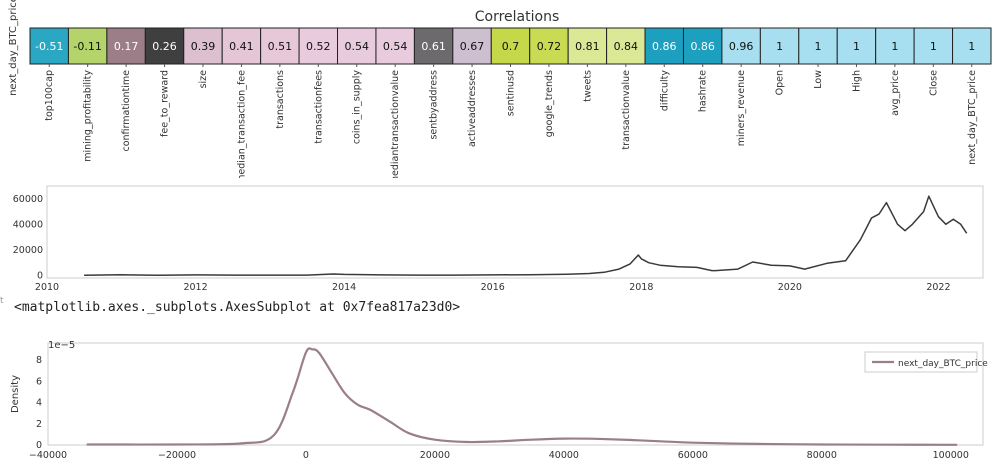  Describe the element at coordinates (28, 199) in the screenshot. I see `price-ytick-label: 60000` at that location.